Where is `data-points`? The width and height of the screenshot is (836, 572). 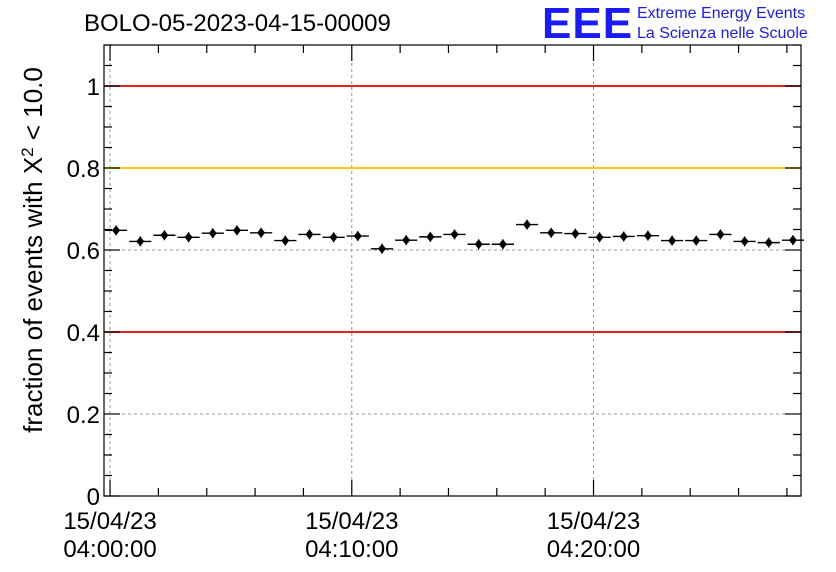 data-points is located at coordinates (455, 236).